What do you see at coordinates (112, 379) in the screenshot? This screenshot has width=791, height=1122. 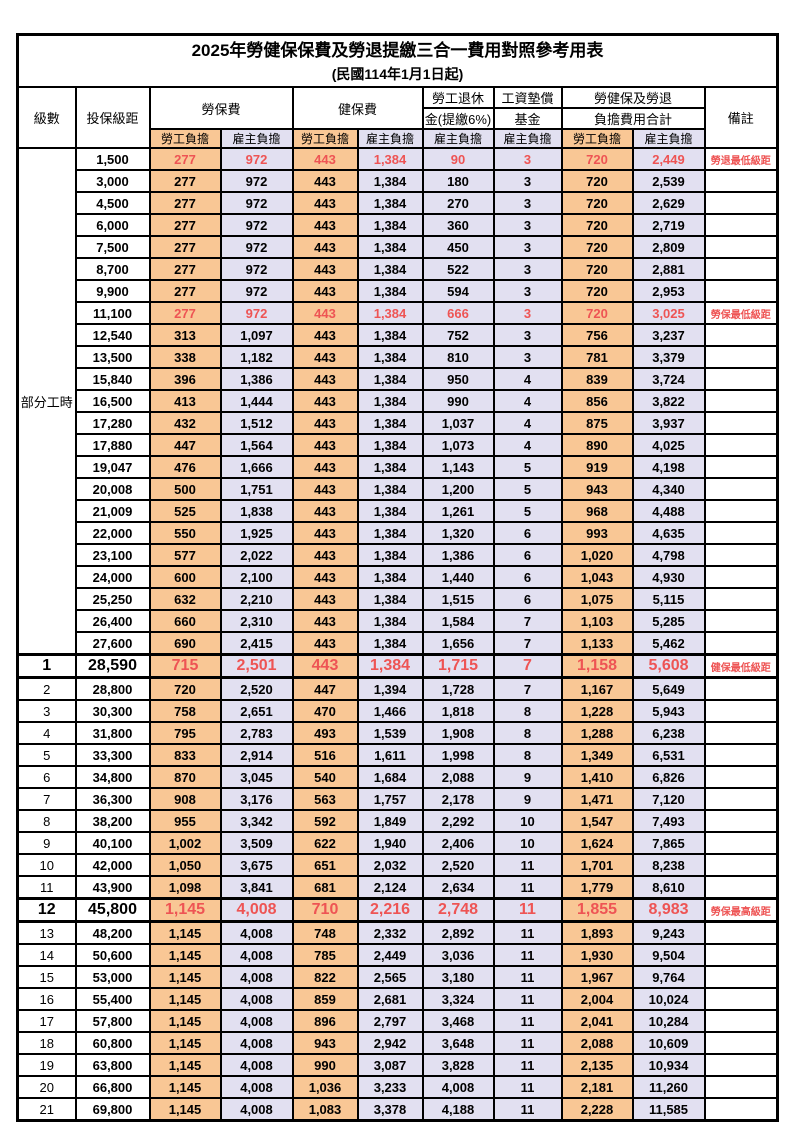 I see `bracket-cell: 15,840` at bounding box center [112, 379].